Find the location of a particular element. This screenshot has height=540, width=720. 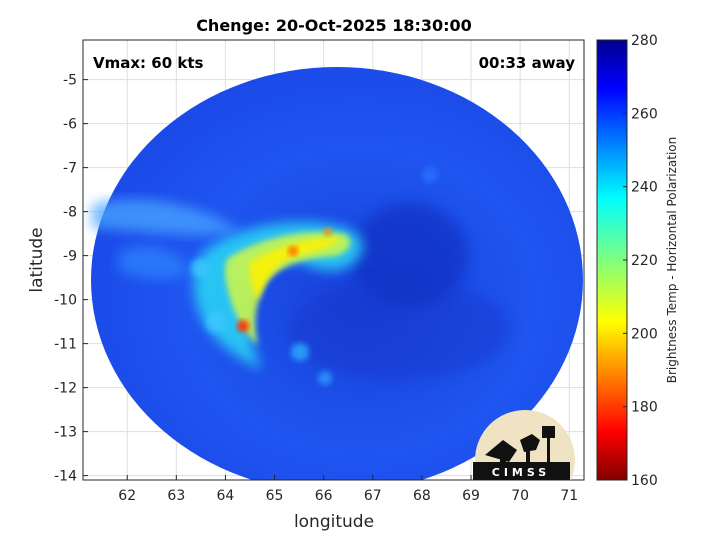

rainband-peak is located at coordinates (294, 268).